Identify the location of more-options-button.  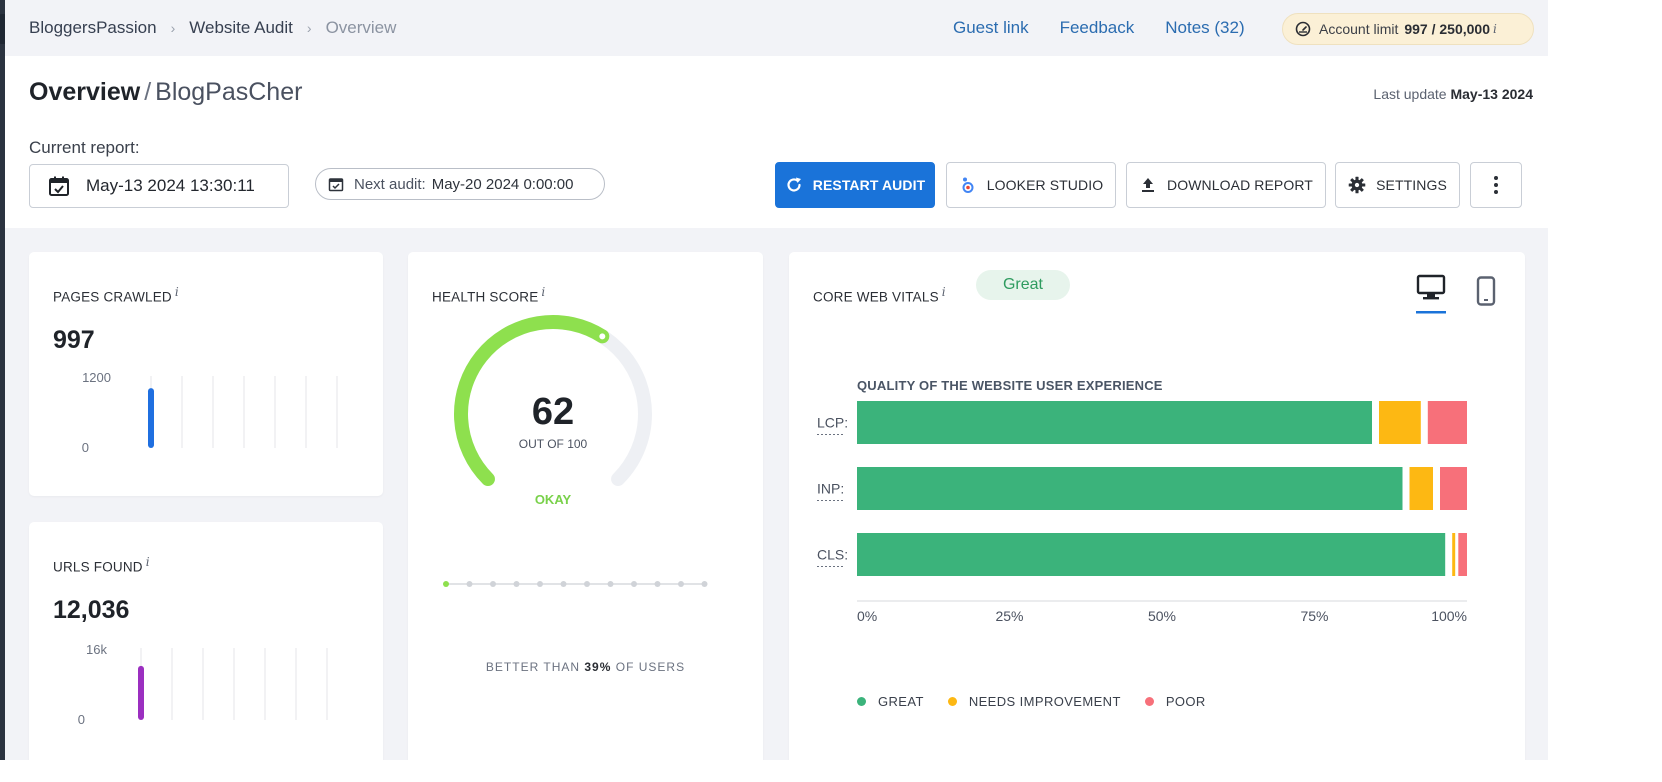
(1496, 185).